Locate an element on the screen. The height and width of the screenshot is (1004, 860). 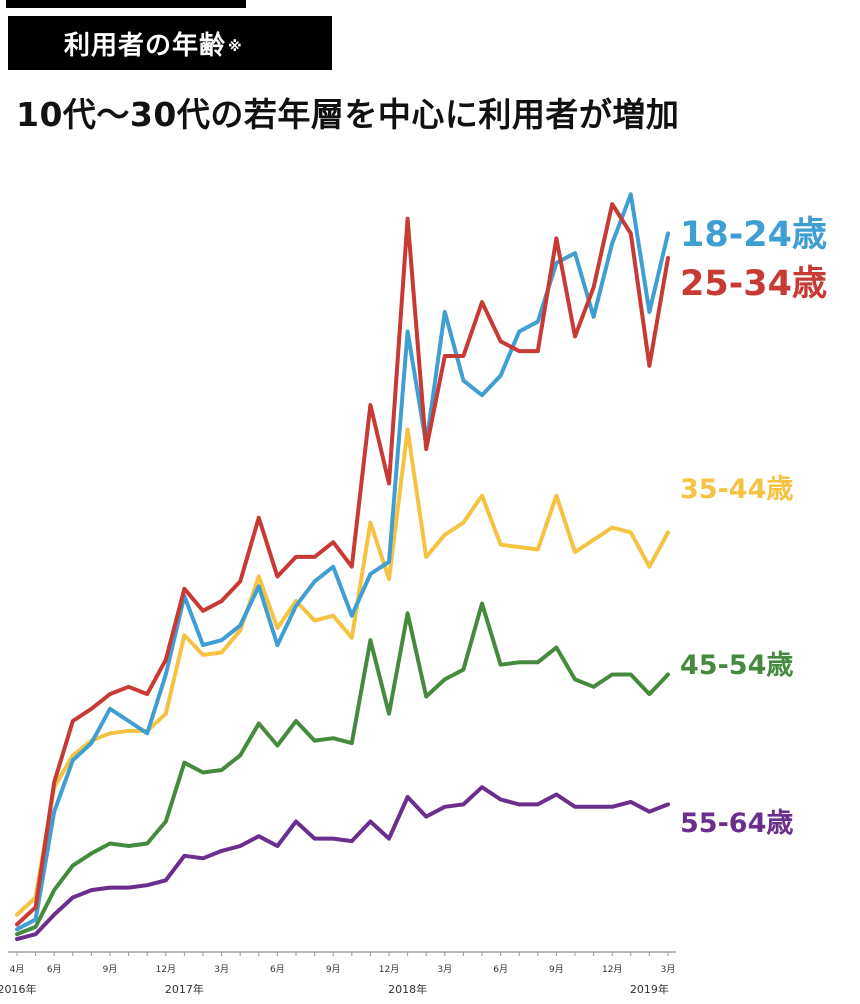
series-label-25-34歳: 25-34歳 is located at coordinates (753, 284).